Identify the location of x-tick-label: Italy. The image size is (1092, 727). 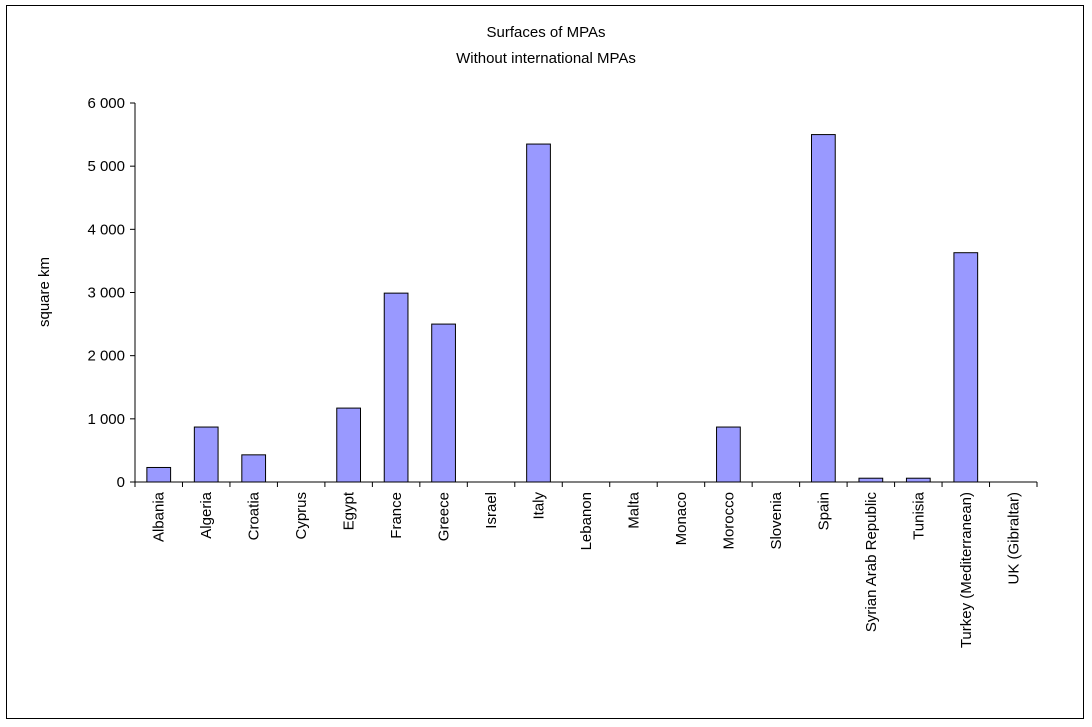
(539, 506).